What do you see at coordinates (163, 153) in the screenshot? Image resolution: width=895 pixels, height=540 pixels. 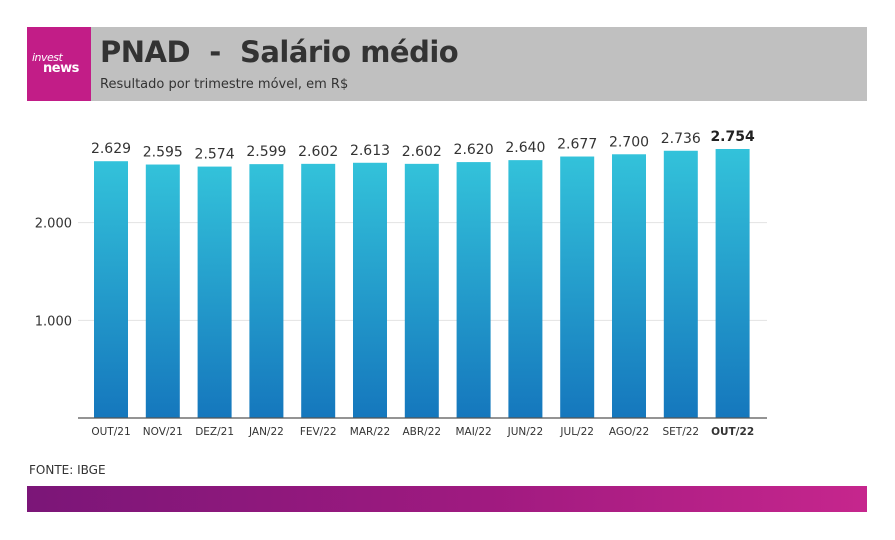 I see `bar-value-label: 2.595` at bounding box center [163, 153].